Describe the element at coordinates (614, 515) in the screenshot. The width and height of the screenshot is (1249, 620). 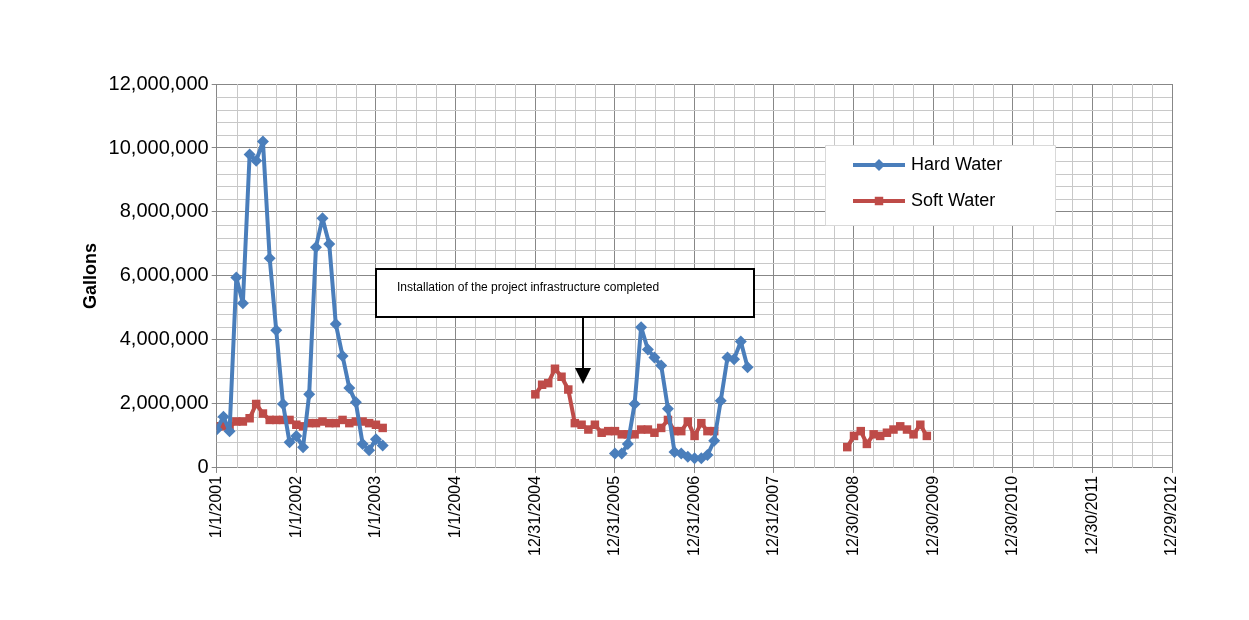
I see `x-tick-label: 12/31/2005` at that location.